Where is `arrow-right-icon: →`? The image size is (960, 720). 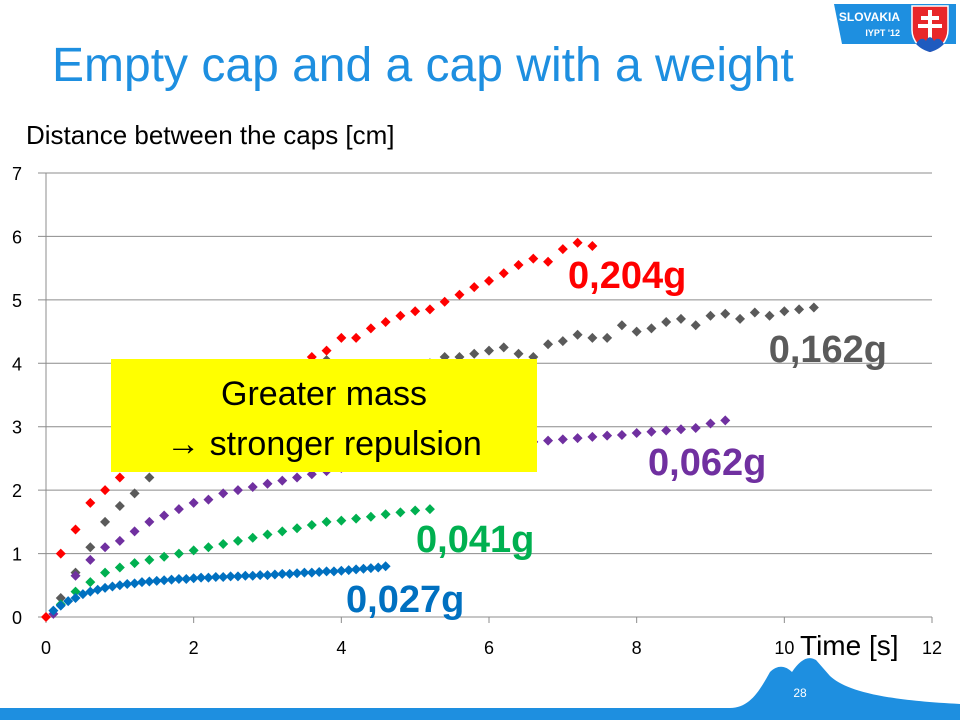
arrow-right-icon: → is located at coordinates (183, 444).